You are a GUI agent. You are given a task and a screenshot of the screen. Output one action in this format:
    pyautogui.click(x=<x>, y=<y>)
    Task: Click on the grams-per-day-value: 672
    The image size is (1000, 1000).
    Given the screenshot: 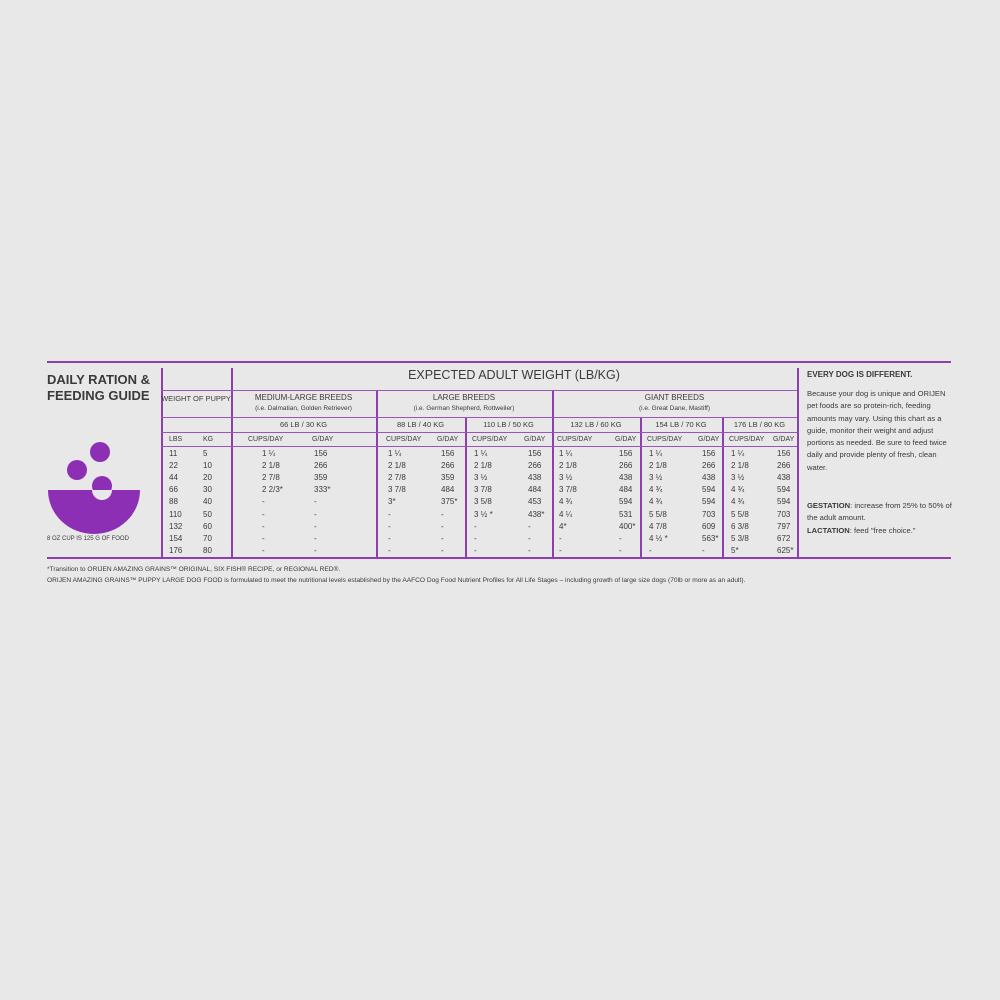 What is the action you would take?
    pyautogui.click(x=784, y=538)
    